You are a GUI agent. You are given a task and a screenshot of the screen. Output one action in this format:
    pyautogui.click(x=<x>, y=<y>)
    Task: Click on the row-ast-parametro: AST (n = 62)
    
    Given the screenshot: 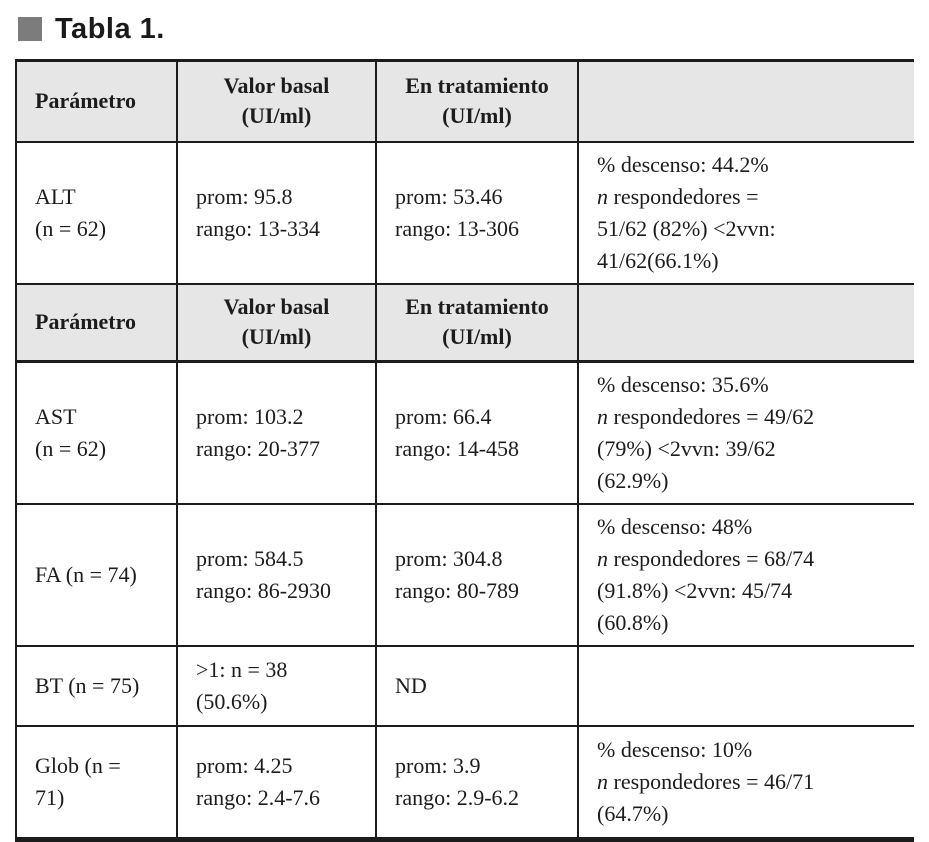 What is the action you would take?
    pyautogui.click(x=96, y=433)
    